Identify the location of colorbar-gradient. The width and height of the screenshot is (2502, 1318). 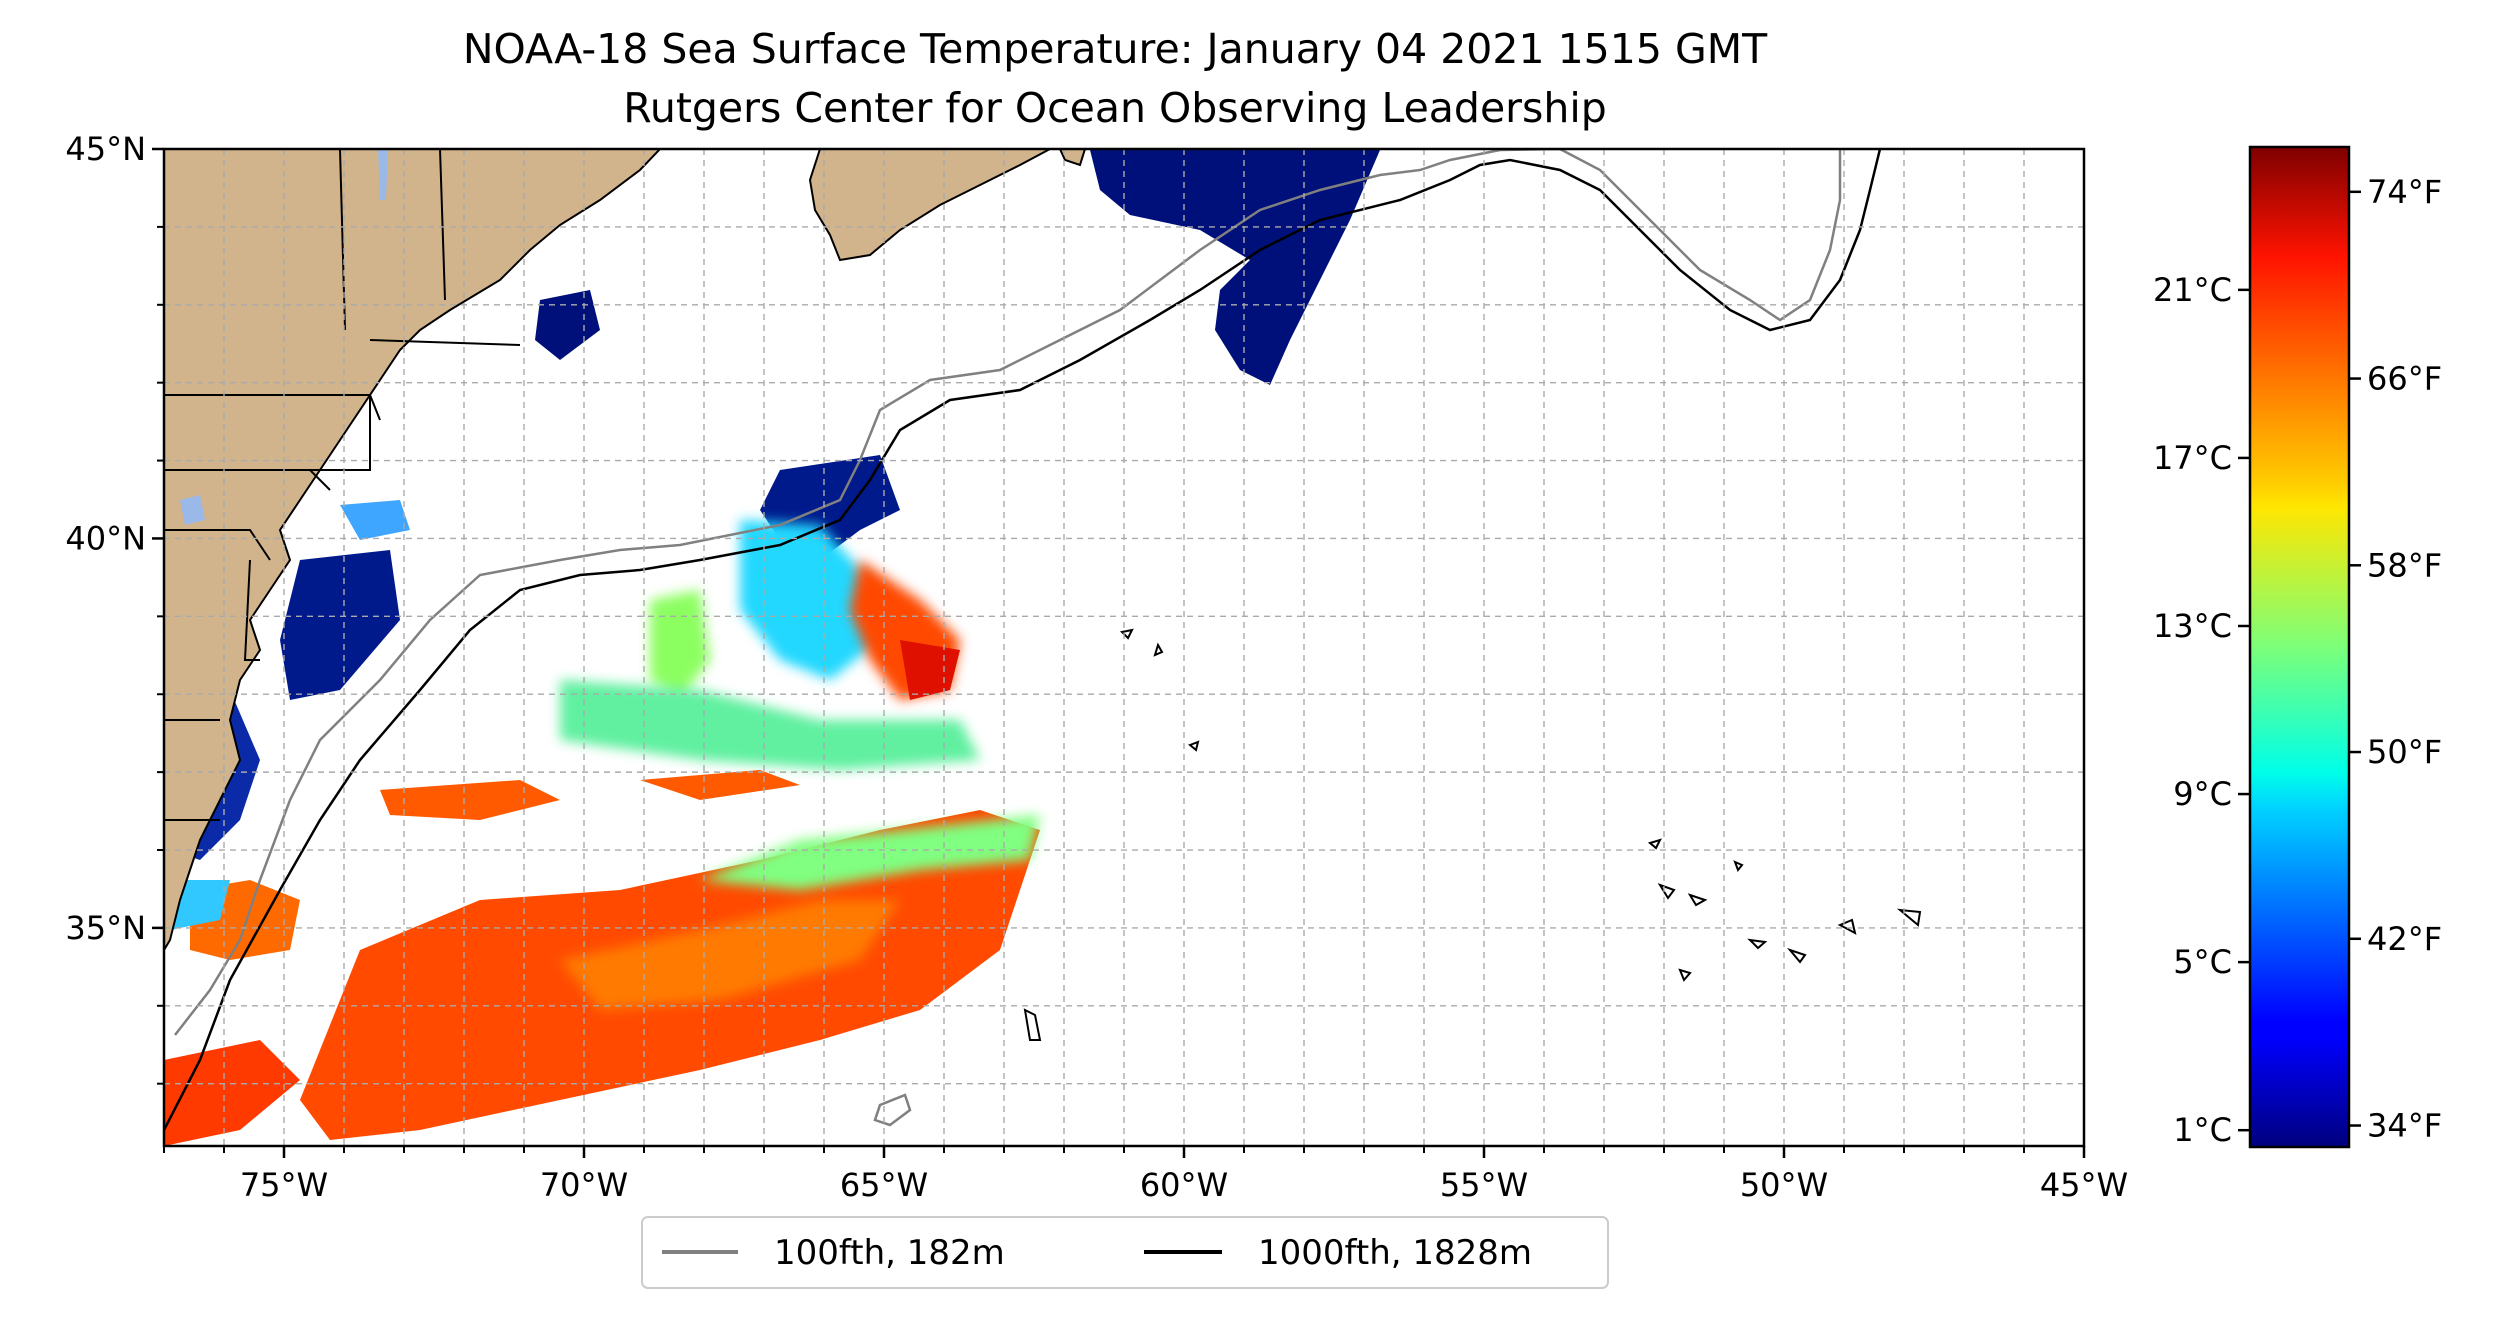
(2299, 647).